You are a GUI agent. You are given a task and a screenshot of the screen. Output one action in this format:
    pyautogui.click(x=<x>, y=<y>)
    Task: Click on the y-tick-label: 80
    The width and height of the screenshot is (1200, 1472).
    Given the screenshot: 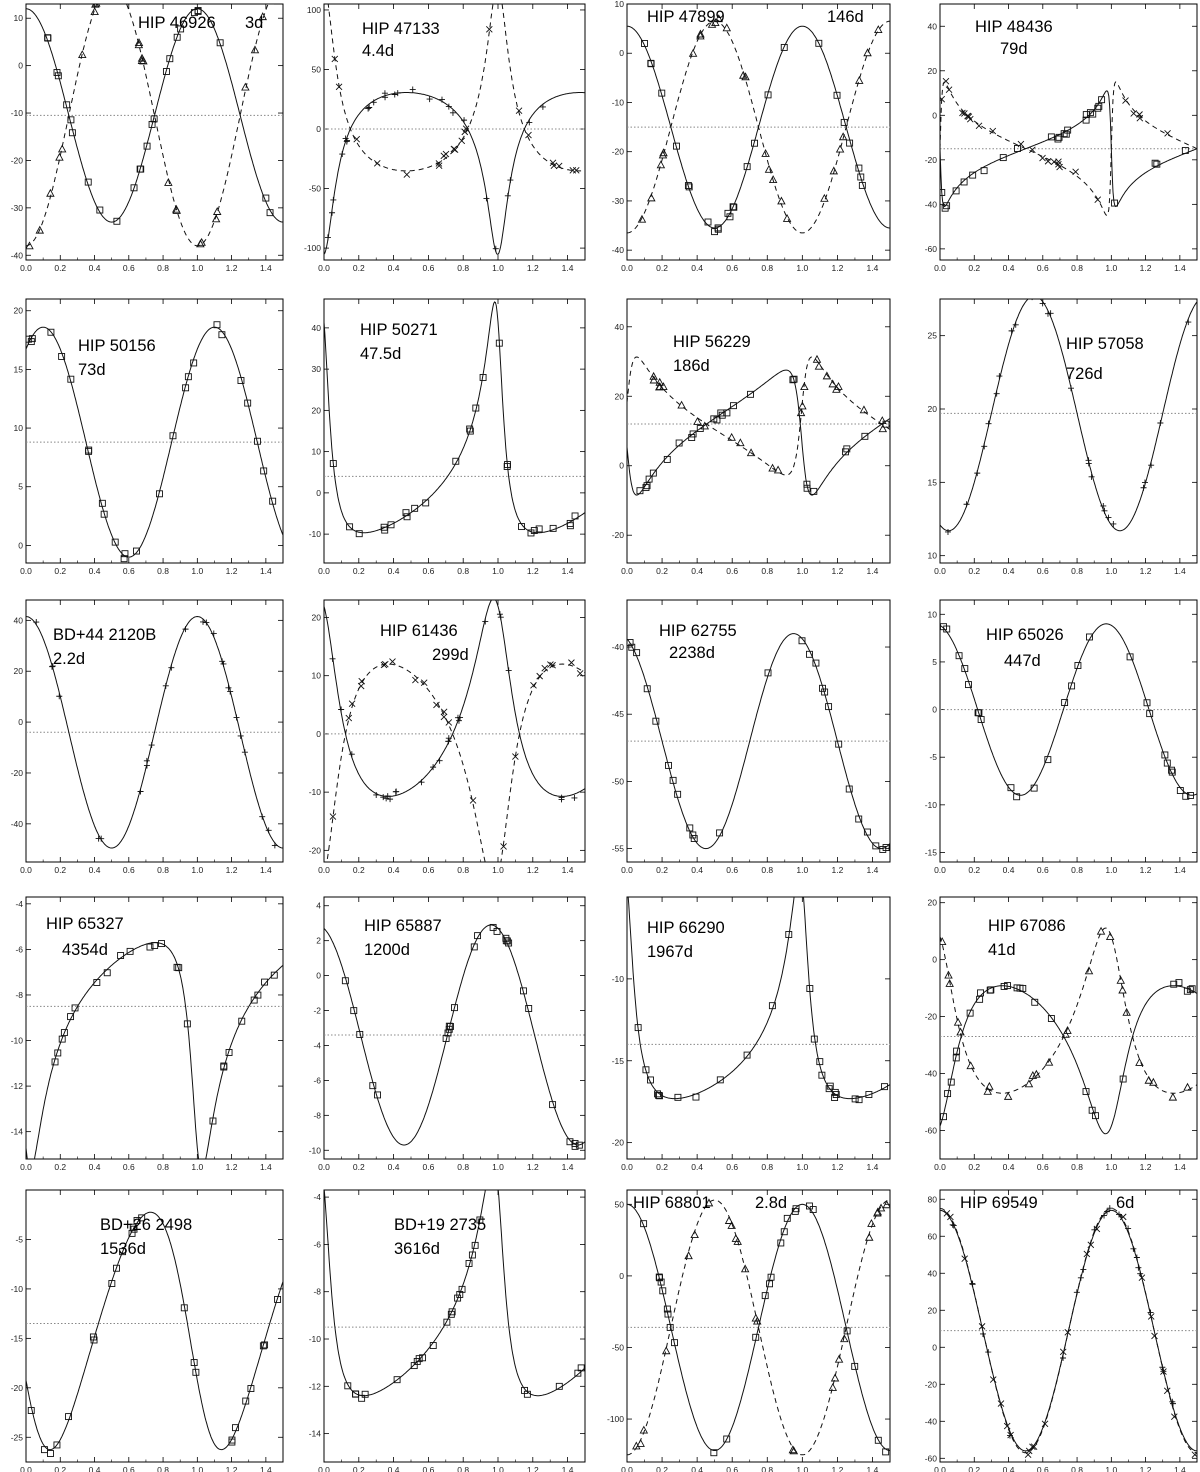 What is the action you would take?
    pyautogui.click(x=933, y=1199)
    